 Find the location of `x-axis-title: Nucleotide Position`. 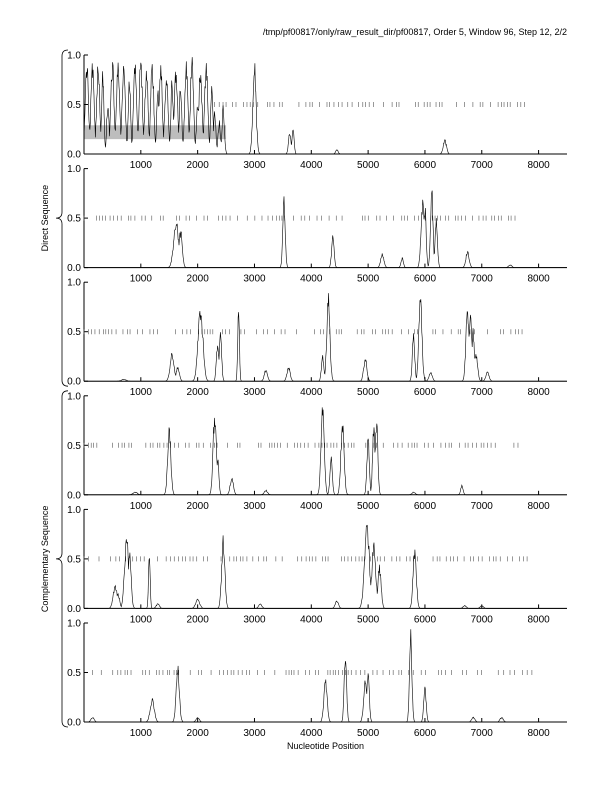

x-axis-title: Nucleotide Position is located at coordinates (325, 746).